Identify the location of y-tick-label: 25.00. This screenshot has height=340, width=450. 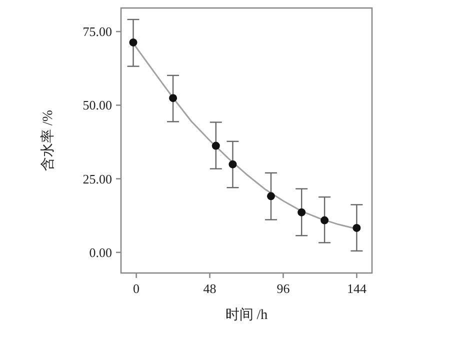
(97, 178).